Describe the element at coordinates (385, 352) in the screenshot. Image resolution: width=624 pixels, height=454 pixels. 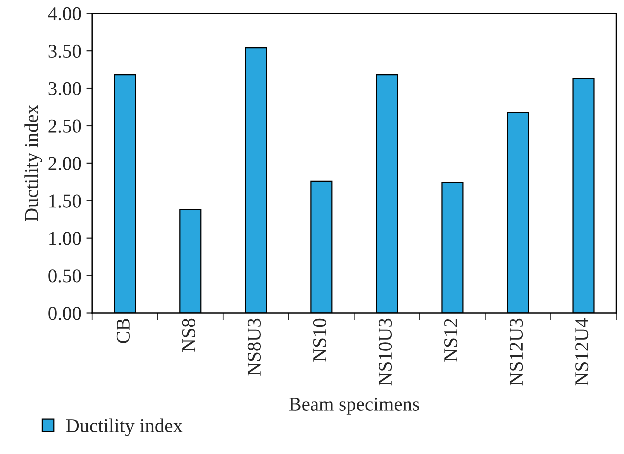
I see `x-tick-label: NS10U3` at that location.